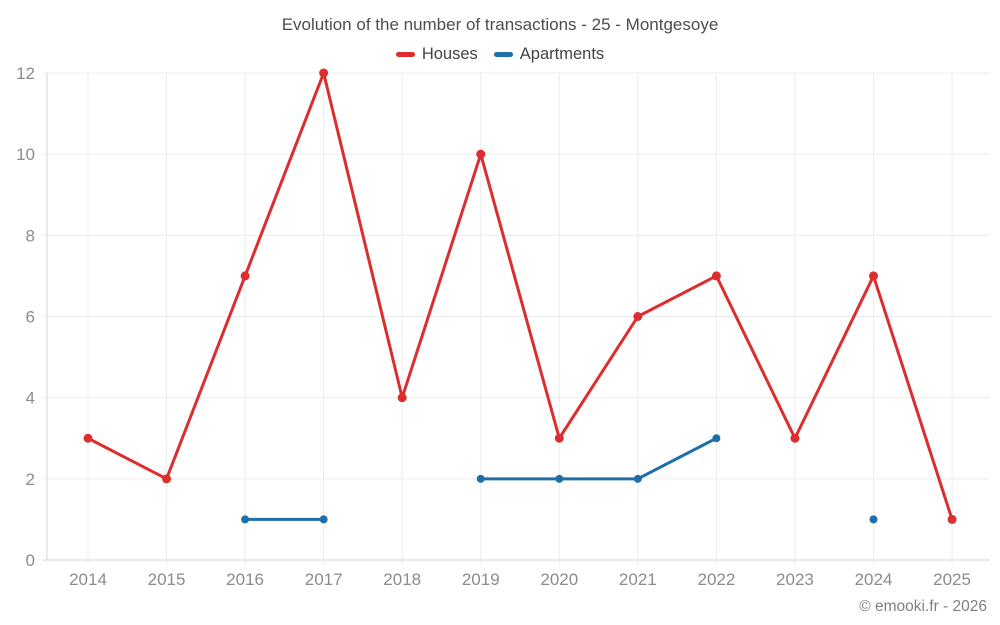 The width and height of the screenshot is (1000, 625). I want to click on y-axis-tick-label: 2, so click(30, 479).